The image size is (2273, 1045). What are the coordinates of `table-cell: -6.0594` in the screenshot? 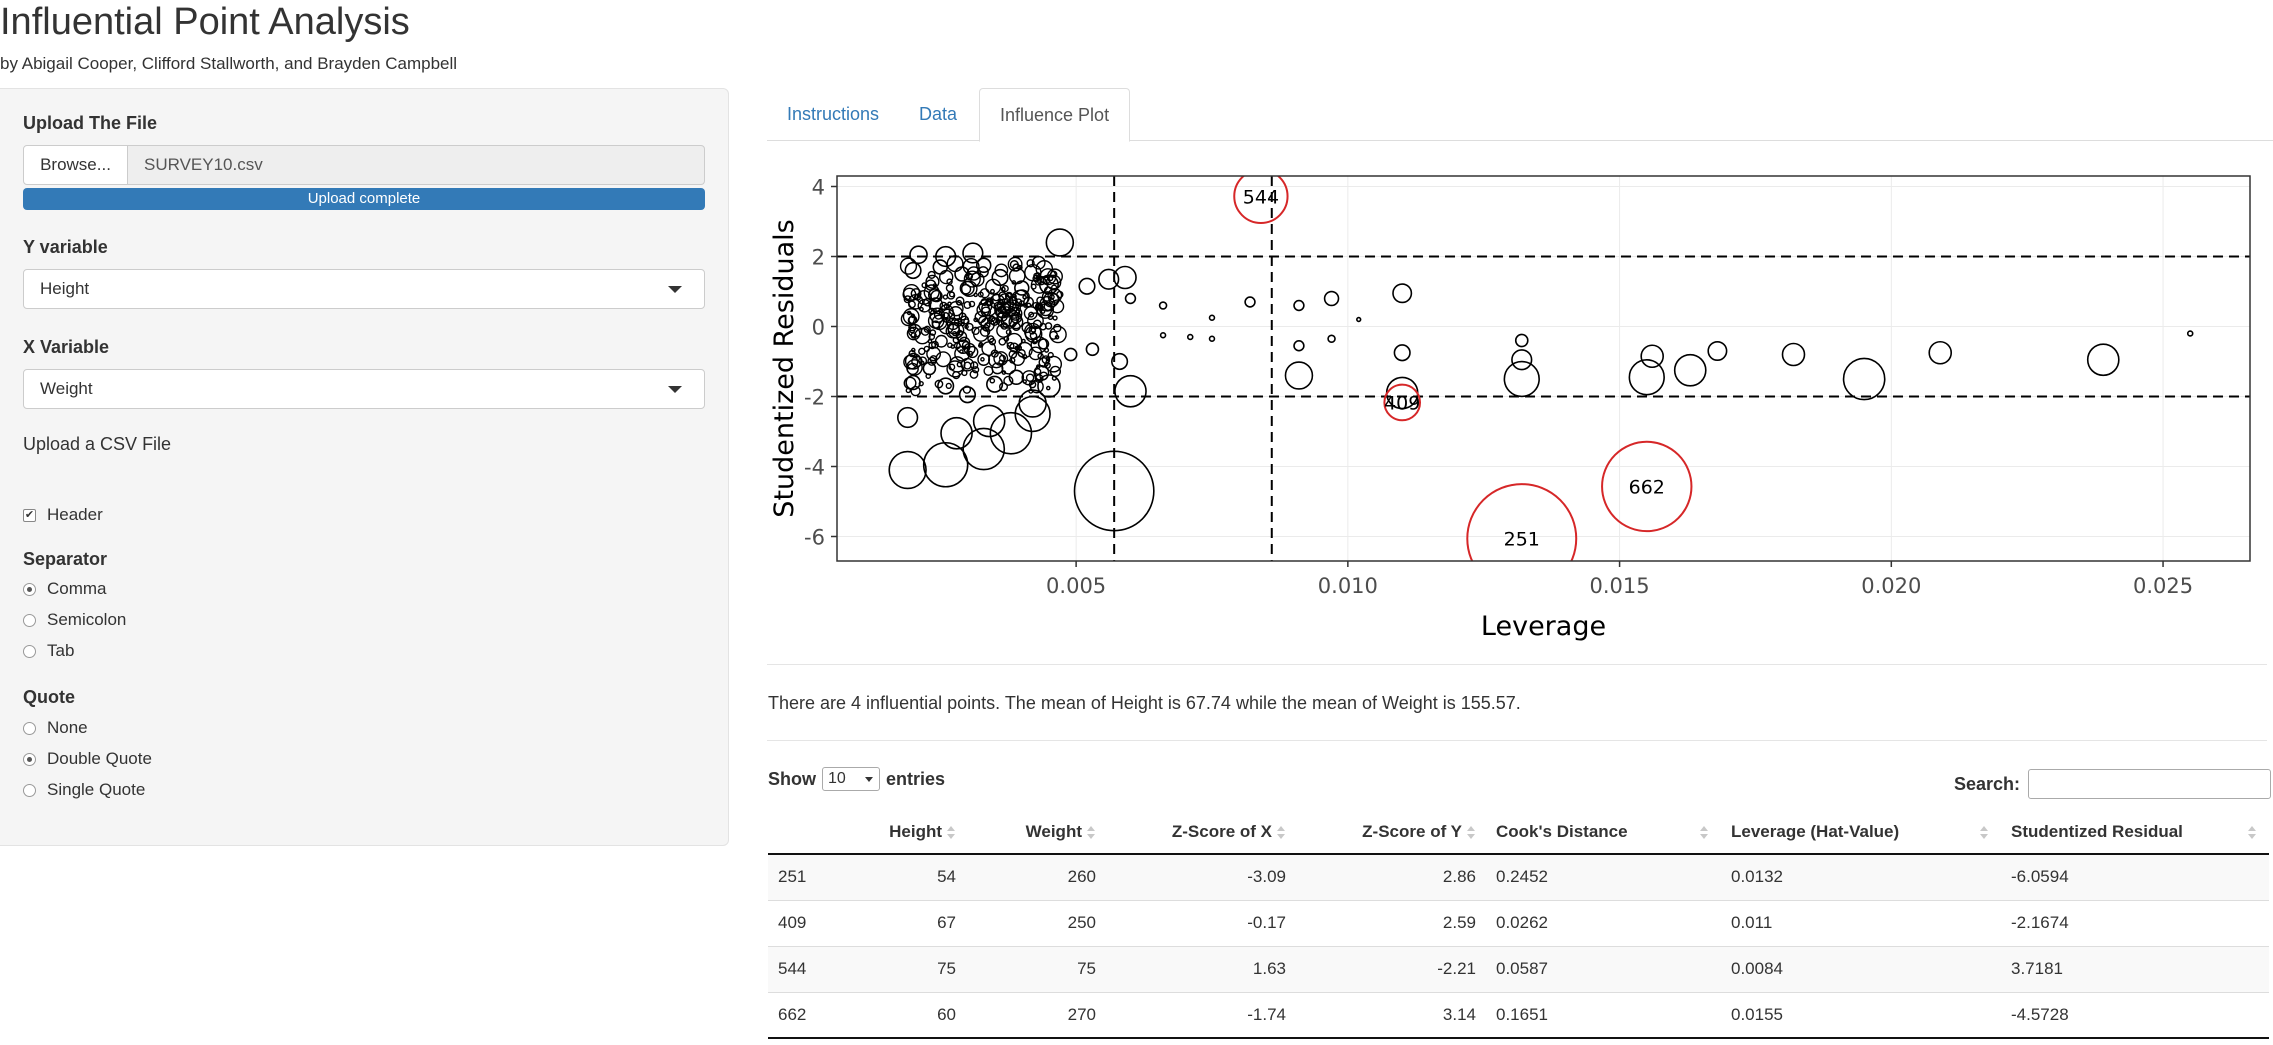 It's located at (2135, 876).